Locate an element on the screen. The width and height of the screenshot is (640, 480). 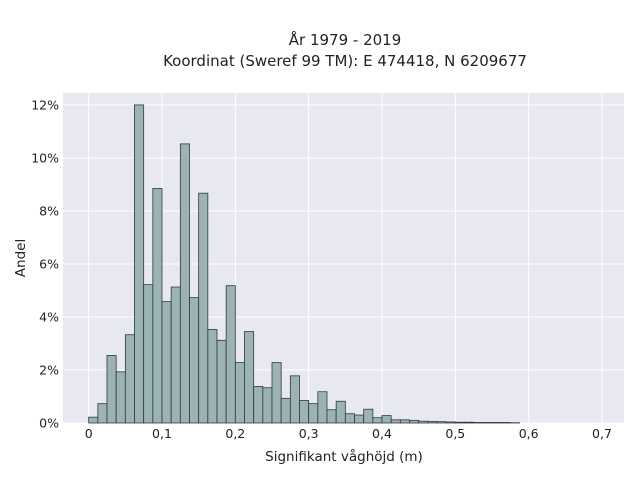
x-tick-label: 0,2 is located at coordinates (235, 433).